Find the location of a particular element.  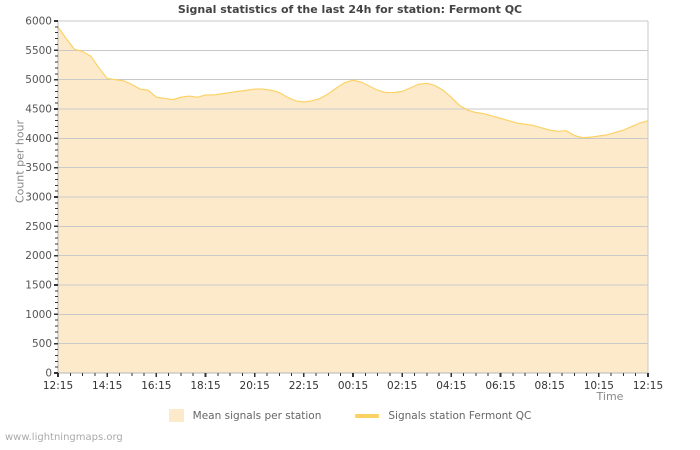

svg-text: 1000 is located at coordinates (38, 315).